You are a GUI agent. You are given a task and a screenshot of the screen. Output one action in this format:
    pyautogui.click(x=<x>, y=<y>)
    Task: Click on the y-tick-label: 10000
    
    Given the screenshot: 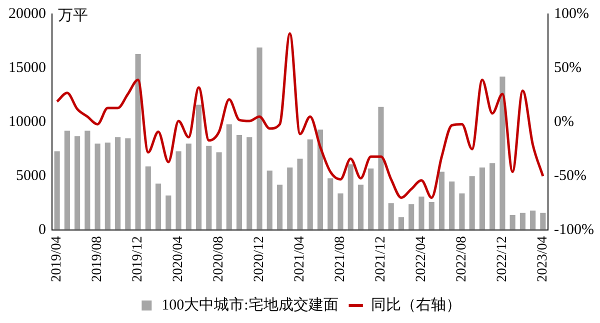 What is the action you would take?
    pyautogui.click(x=27, y=122)
    